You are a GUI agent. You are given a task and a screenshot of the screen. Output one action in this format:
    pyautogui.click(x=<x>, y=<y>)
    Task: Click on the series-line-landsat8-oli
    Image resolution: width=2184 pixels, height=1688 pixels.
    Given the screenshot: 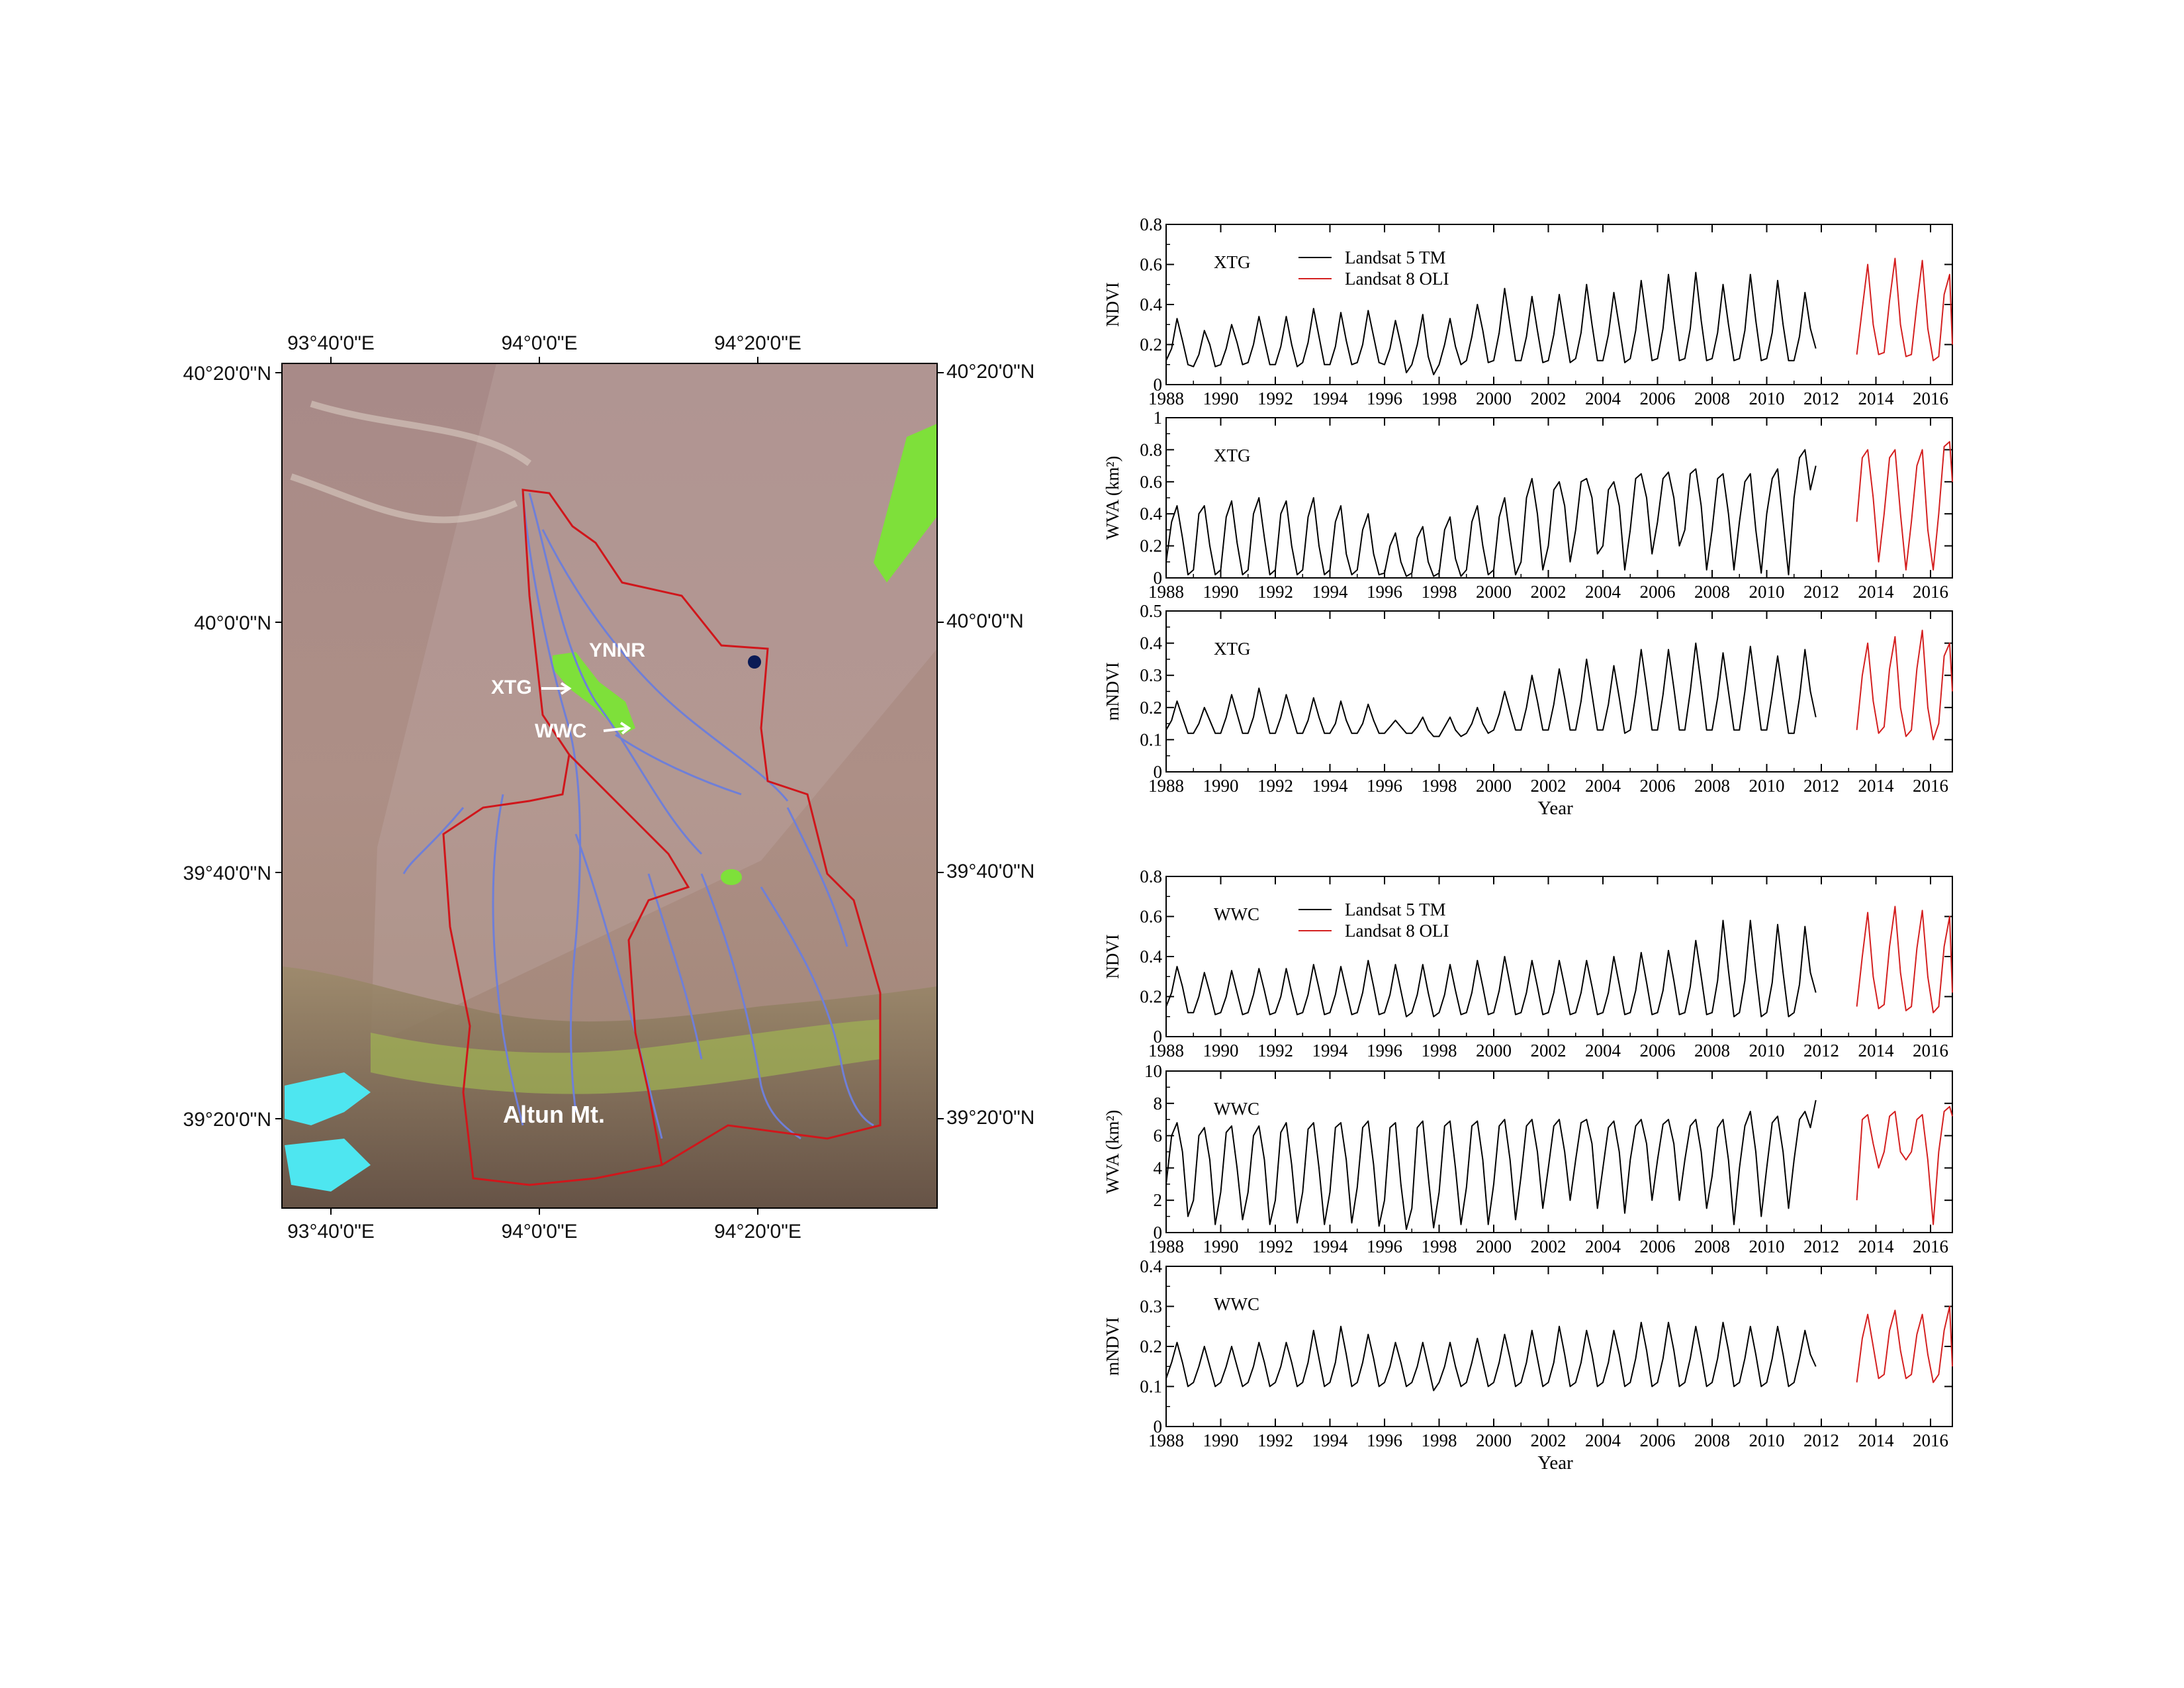 What is the action you would take?
    pyautogui.click(x=1905, y=1165)
    